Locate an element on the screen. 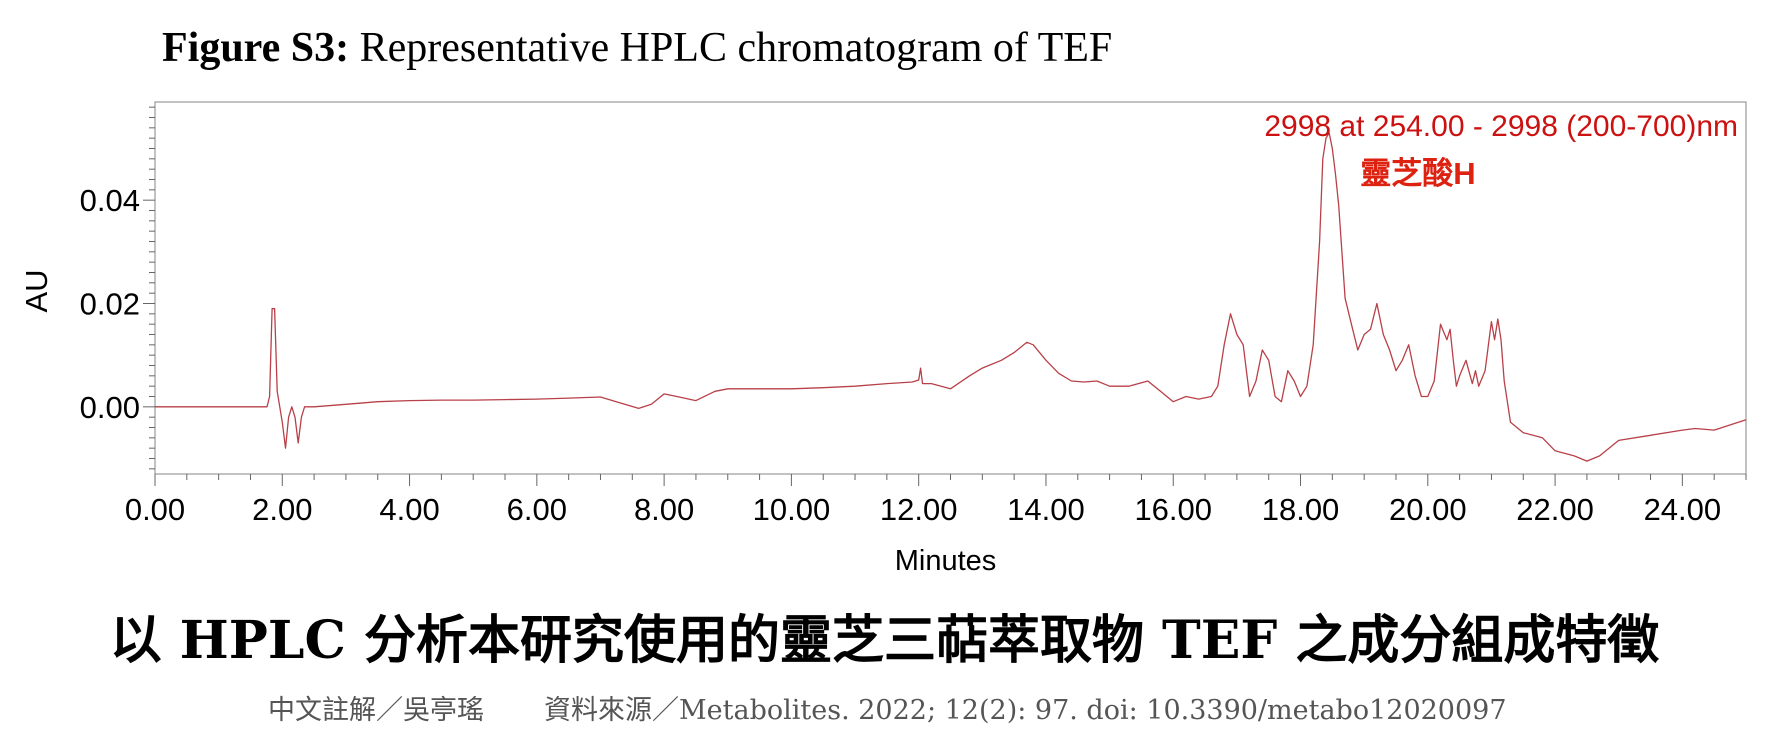 The image size is (1769, 739). x-tick-label: 24.00 is located at coordinates (1683, 509).